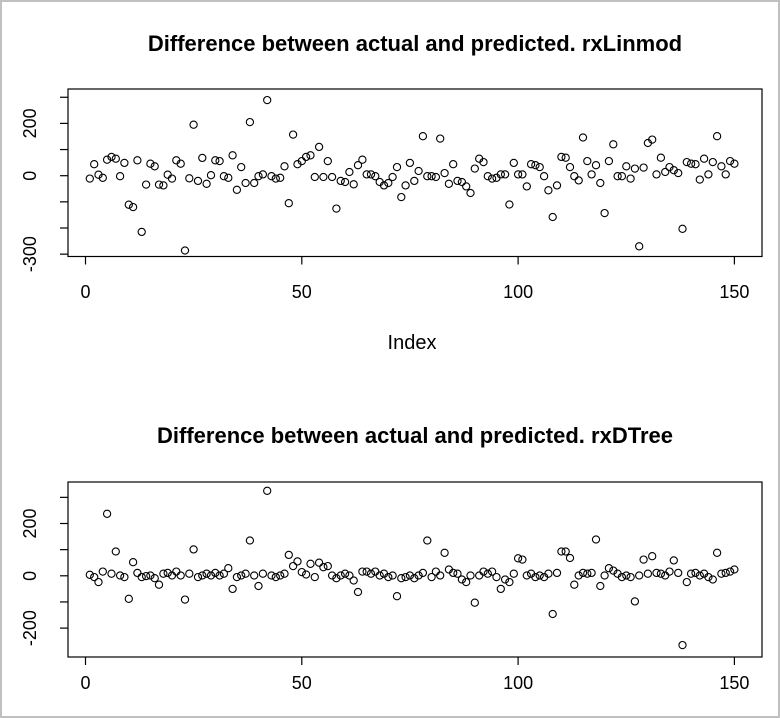 The height and width of the screenshot is (718, 780). What do you see at coordinates (30, 523) in the screenshot?
I see `y-tick-label: 200` at bounding box center [30, 523].